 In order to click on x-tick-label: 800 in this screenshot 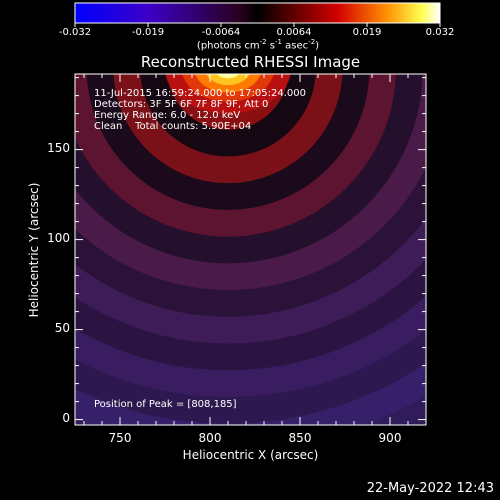, I will do `click(210, 438)`.